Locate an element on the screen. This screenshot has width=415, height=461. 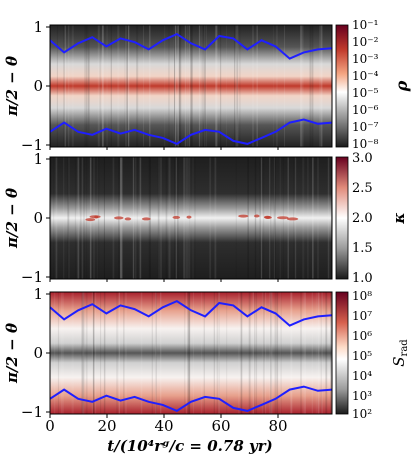
density-lower-contour is located at coordinates (191, 132).